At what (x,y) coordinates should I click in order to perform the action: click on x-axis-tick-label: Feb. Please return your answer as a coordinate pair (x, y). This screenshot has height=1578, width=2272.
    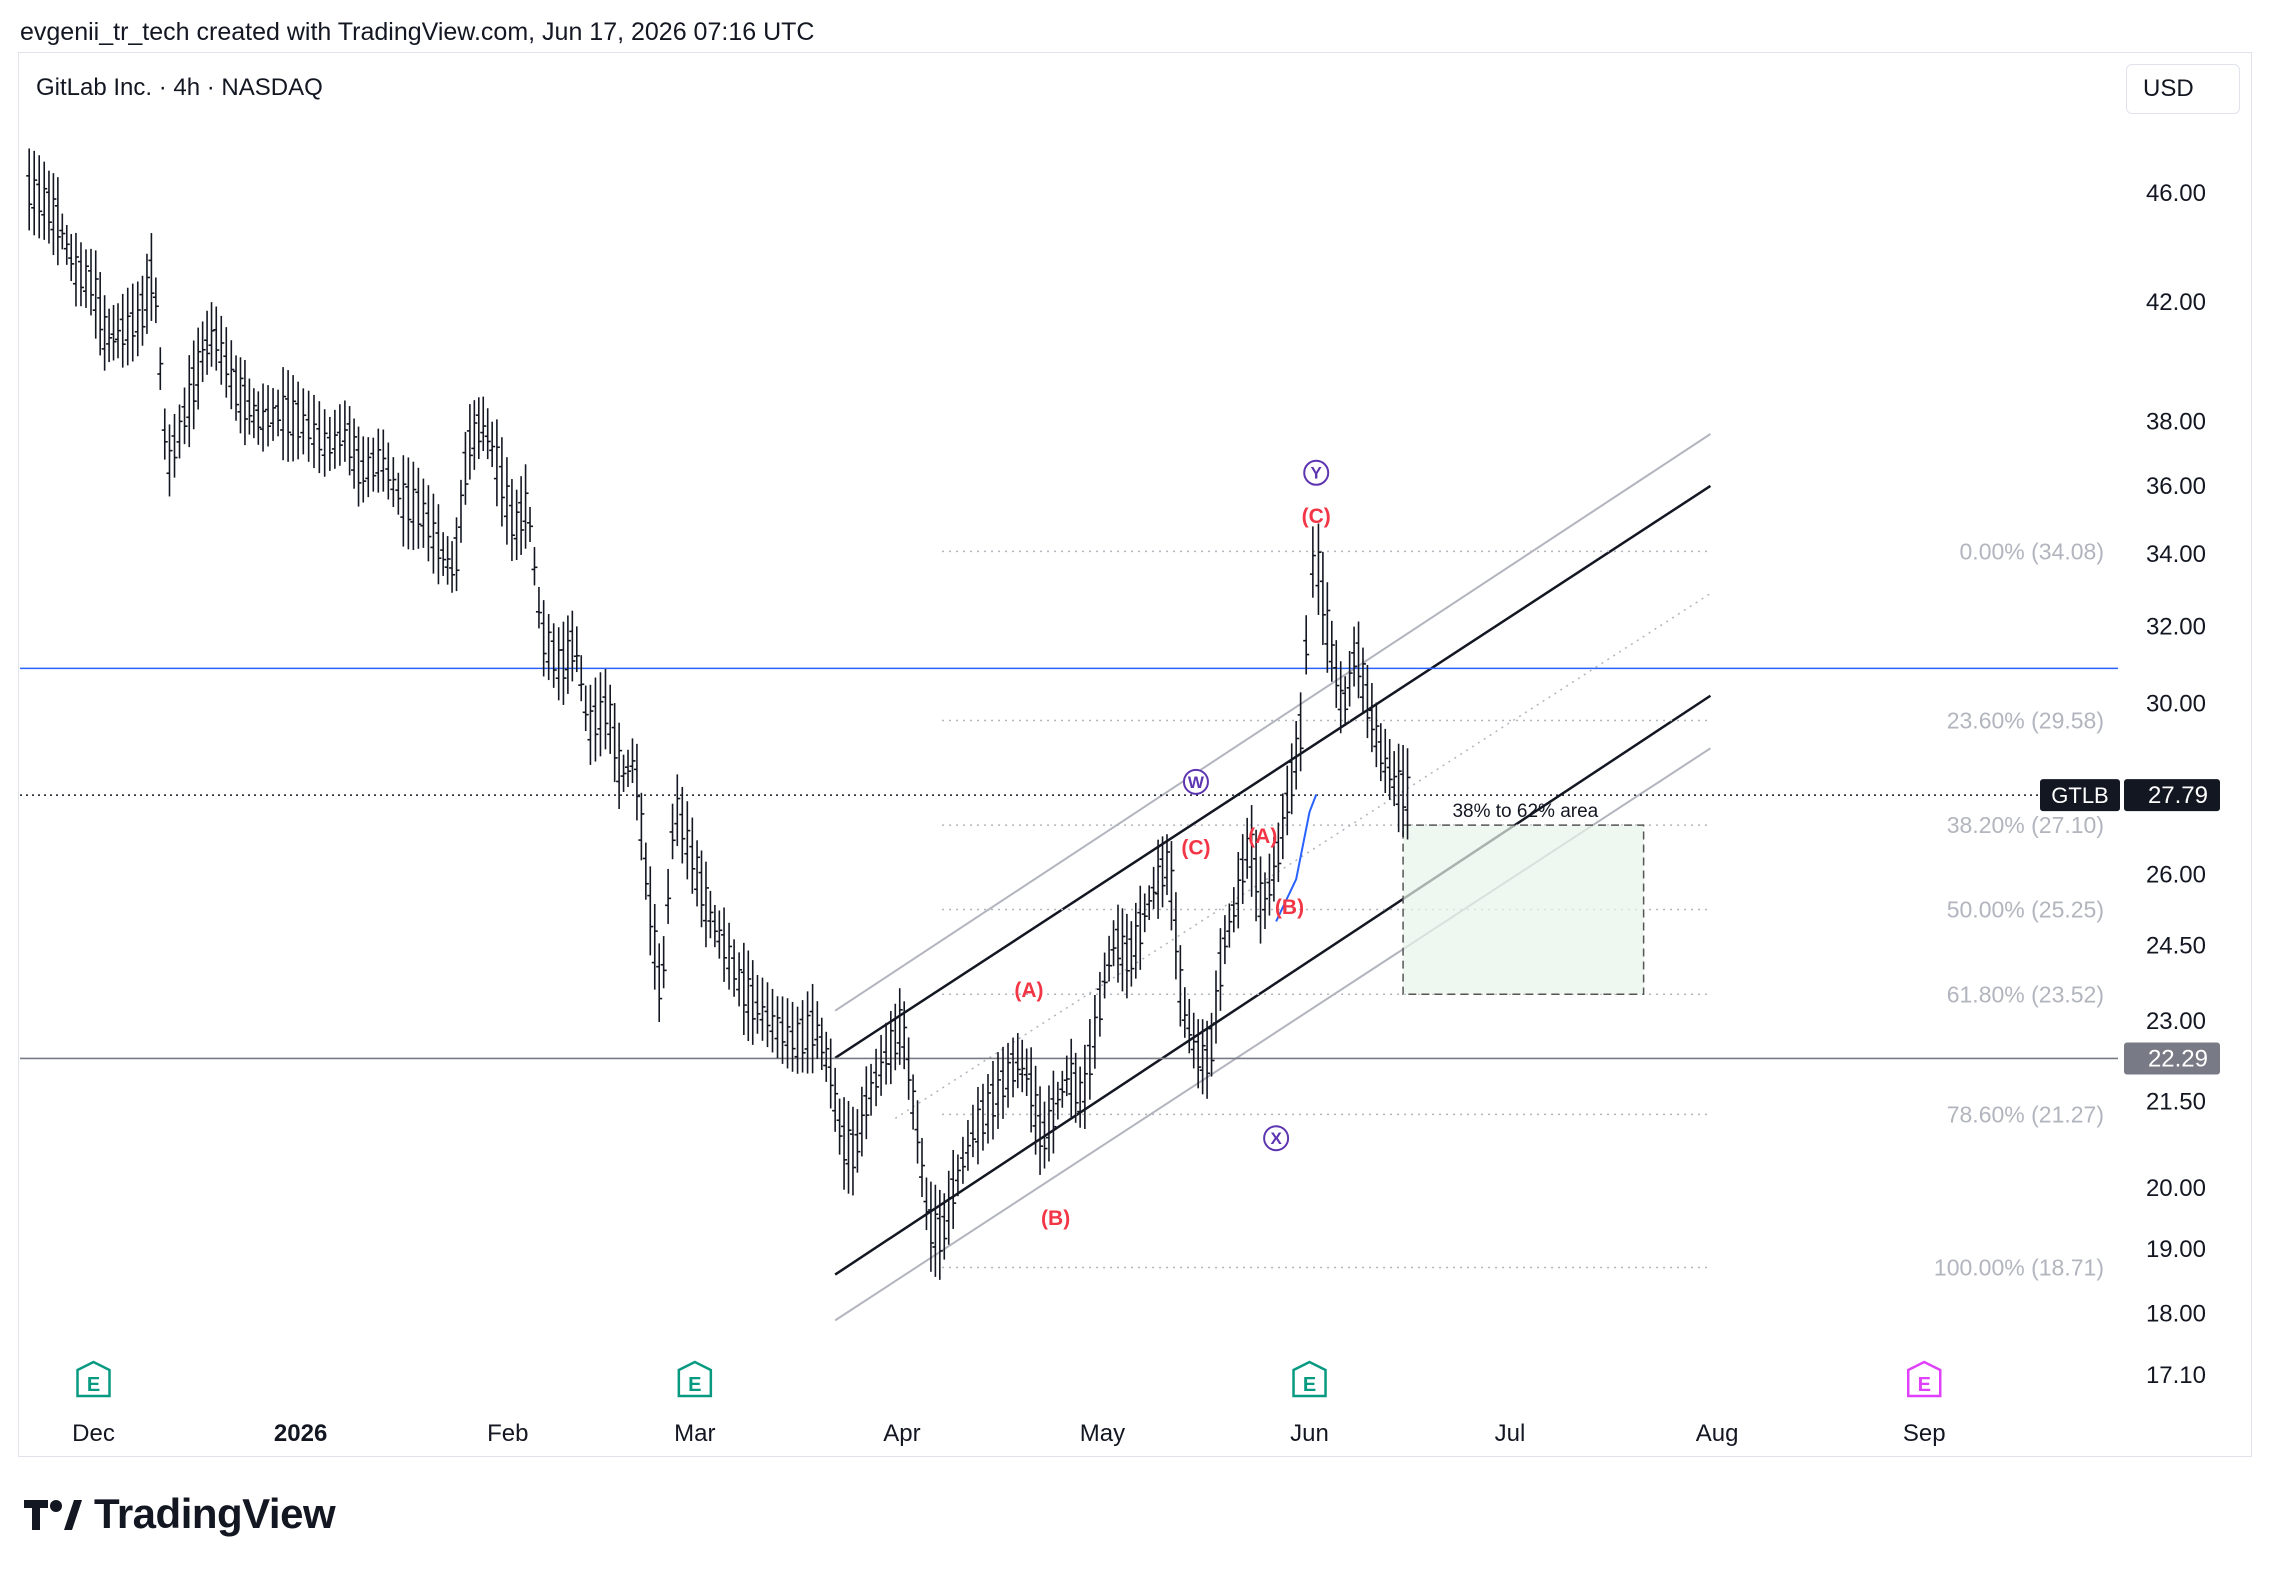
    Looking at the image, I should click on (507, 1433).